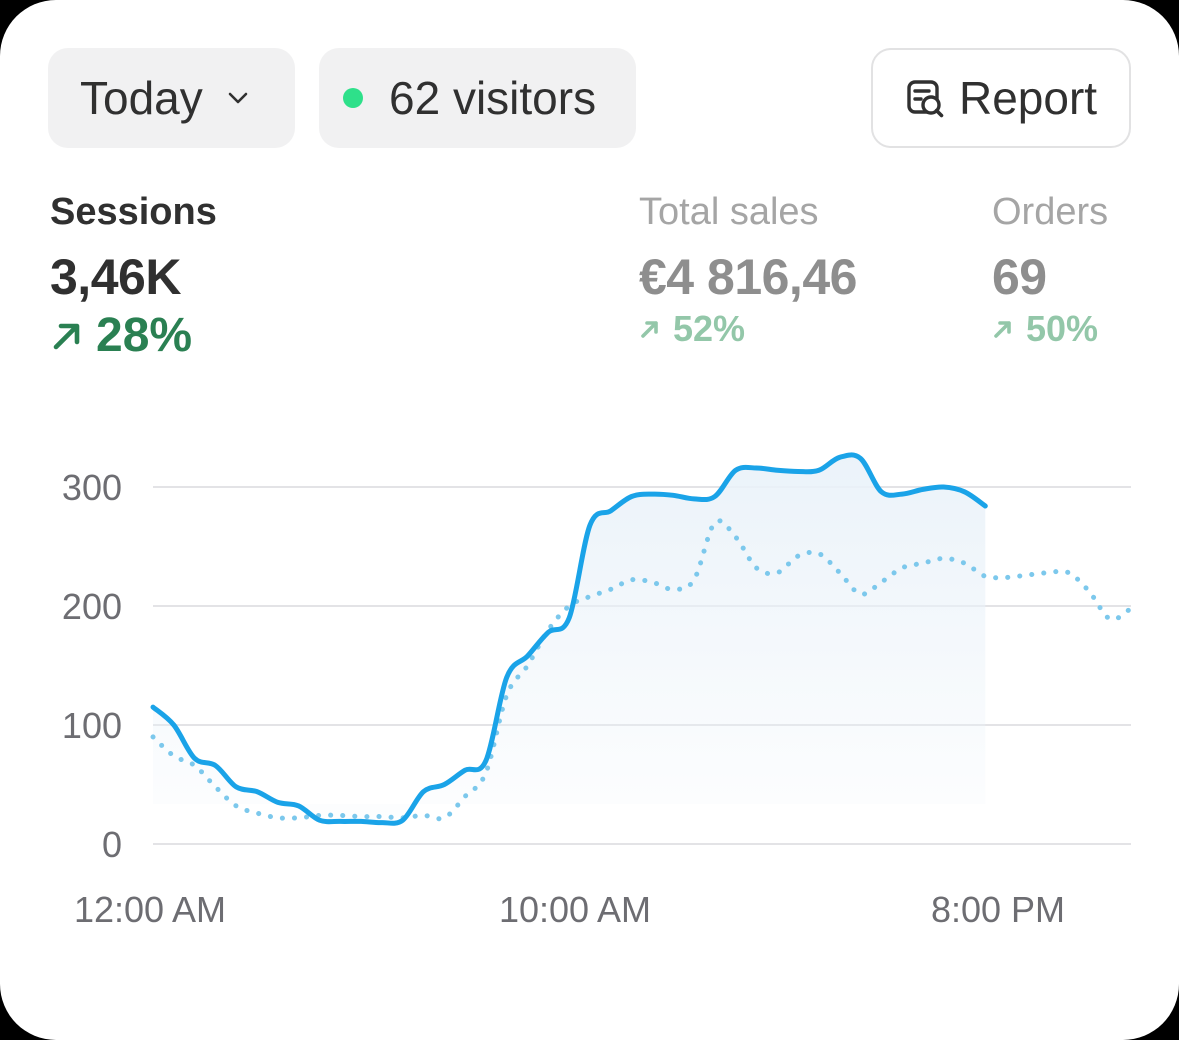 The width and height of the screenshot is (1179, 1040). I want to click on y-axis-ticks: 300 200 100 0, so click(92, 666).